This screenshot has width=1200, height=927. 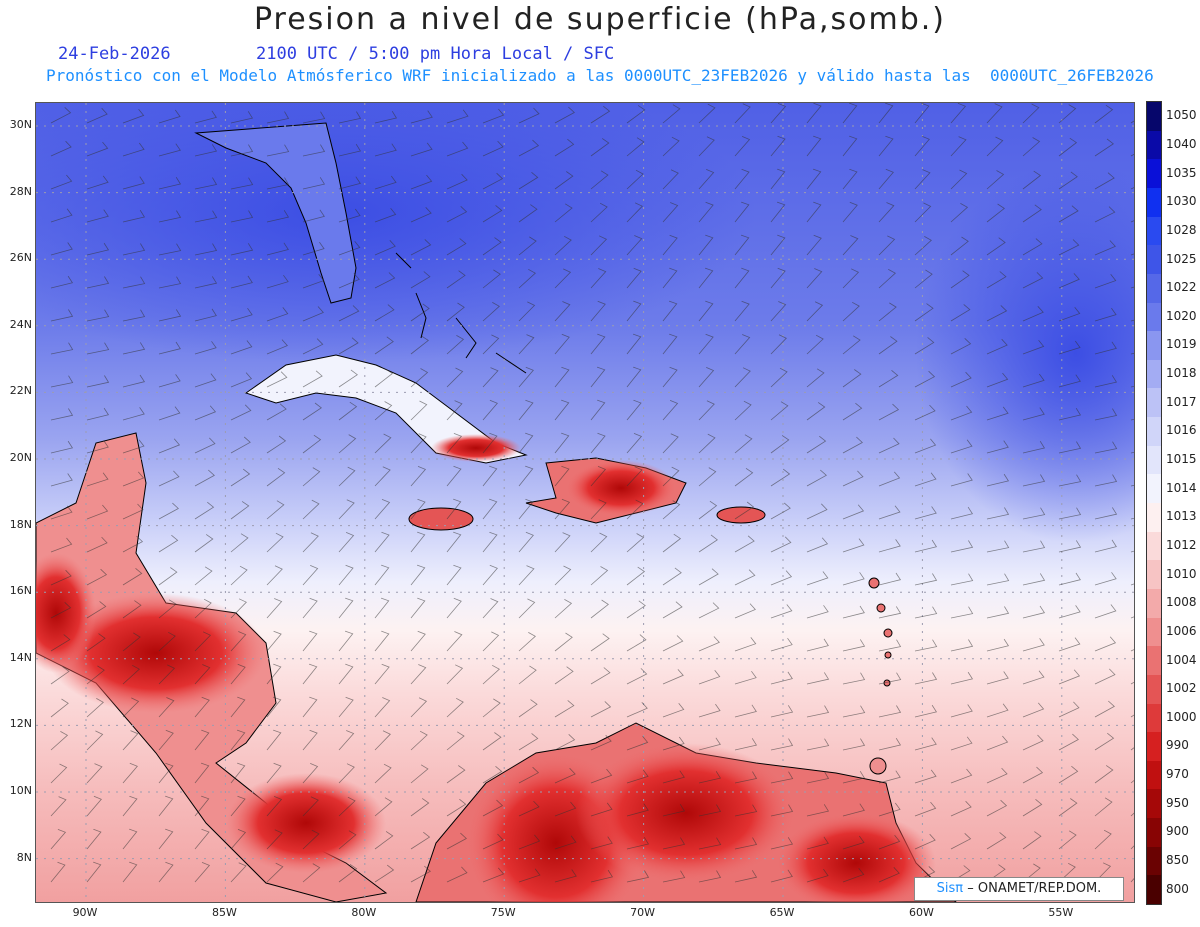 I want to click on colorbar-label: 1022, so click(x=1181, y=287).